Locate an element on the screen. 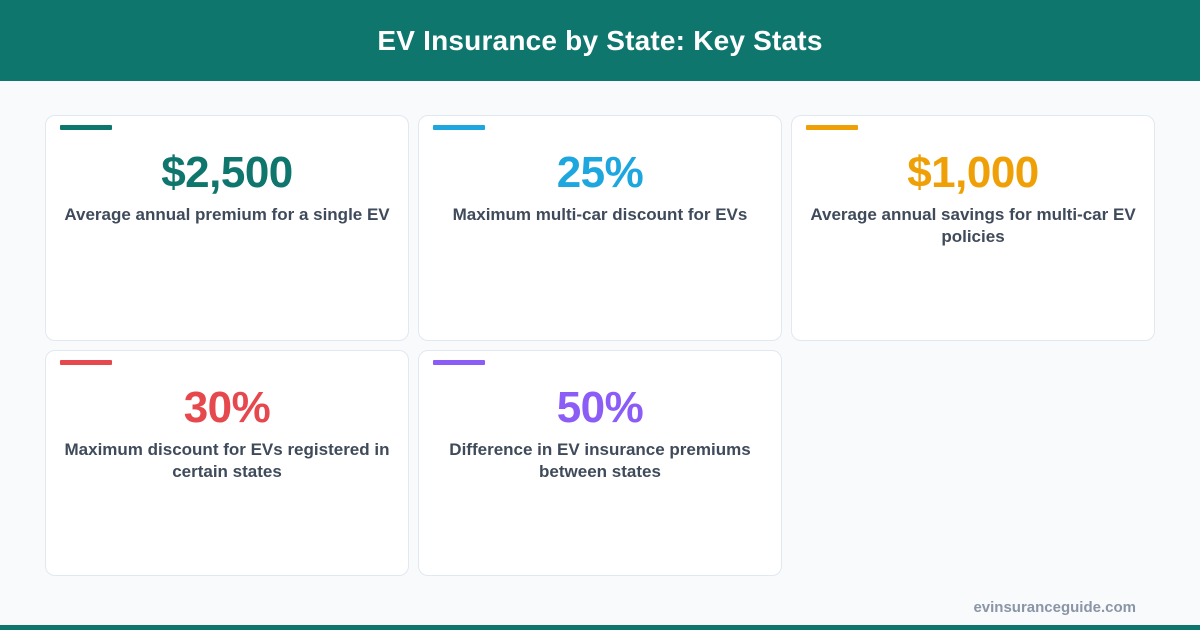 This screenshot has width=1200, height=630. stat-value: $1,000 is located at coordinates (973, 172).